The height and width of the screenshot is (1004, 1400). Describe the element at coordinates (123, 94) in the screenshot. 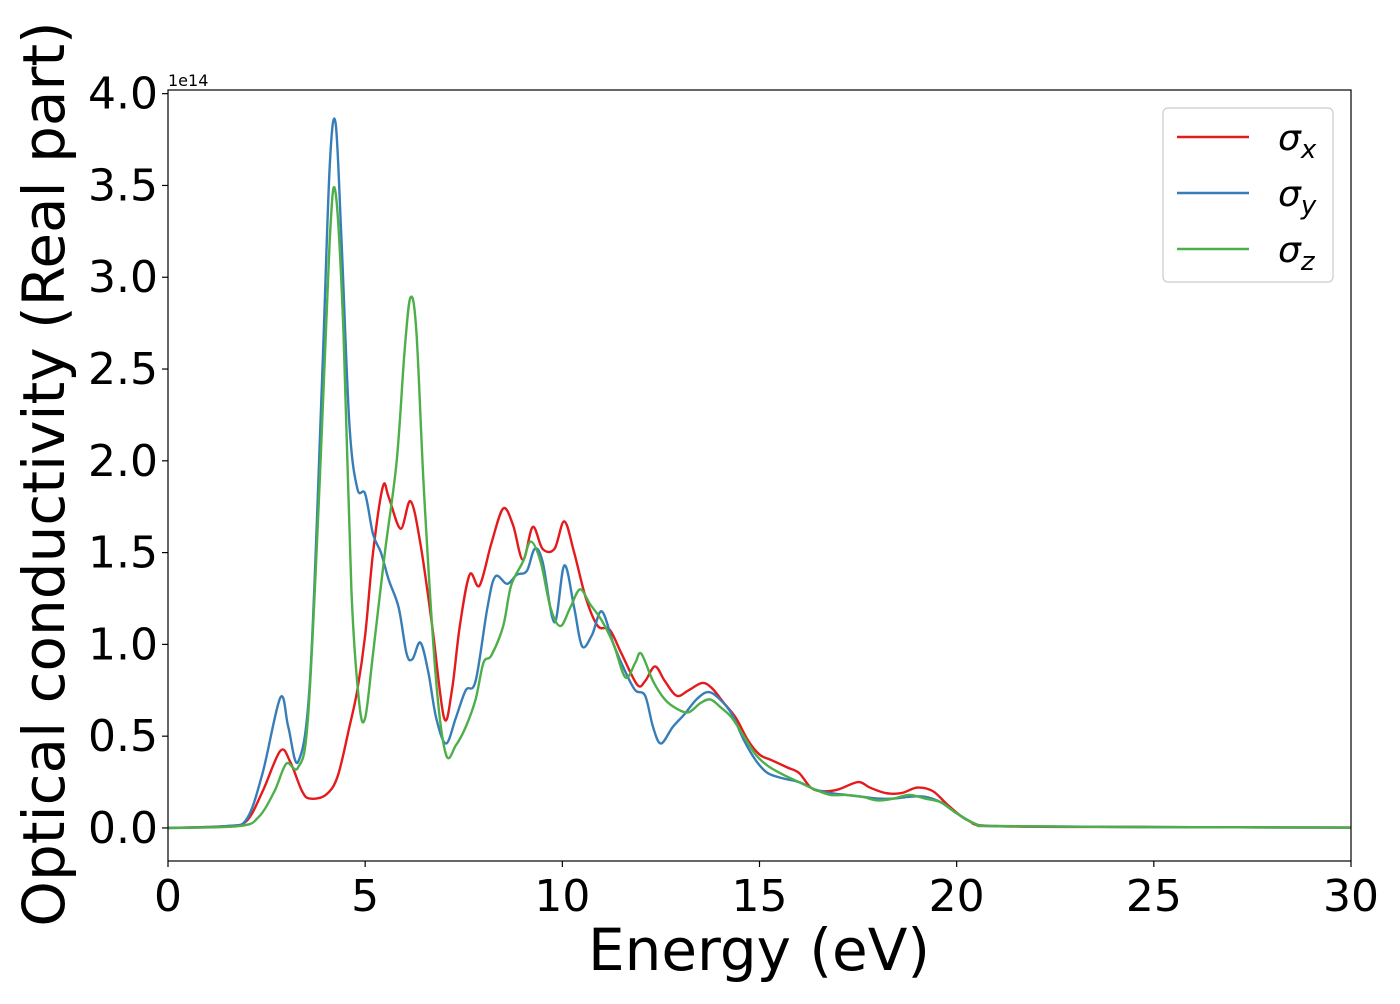

I see `y-tick-label: 4.0` at that location.